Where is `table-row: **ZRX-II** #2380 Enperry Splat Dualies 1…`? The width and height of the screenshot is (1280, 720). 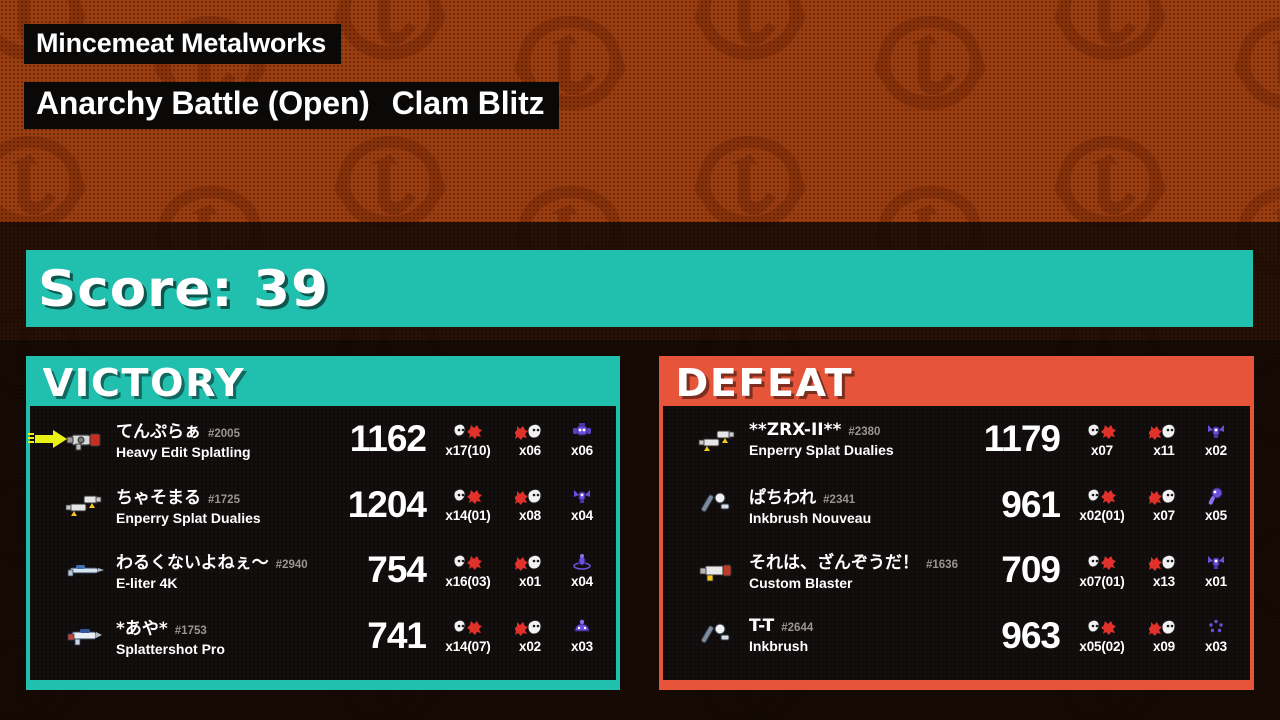
table-row: **ZRX-II** #2380 Enperry Splat Dualies 1… is located at coordinates (956, 439).